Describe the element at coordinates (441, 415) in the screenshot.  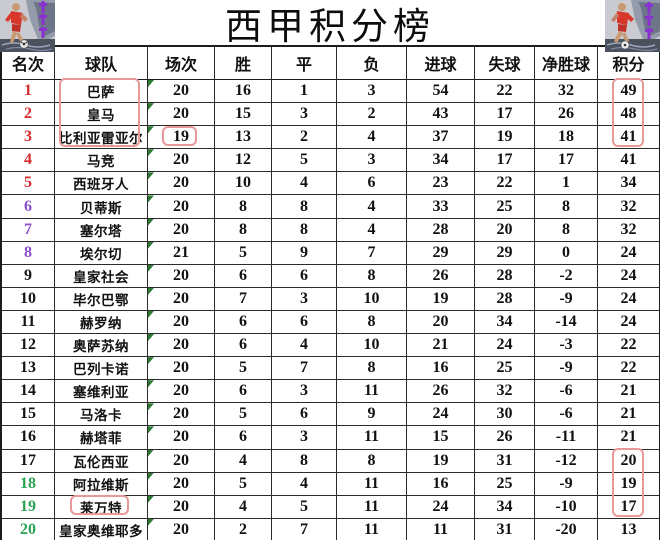
I see `cell-goals-for: 24` at that location.